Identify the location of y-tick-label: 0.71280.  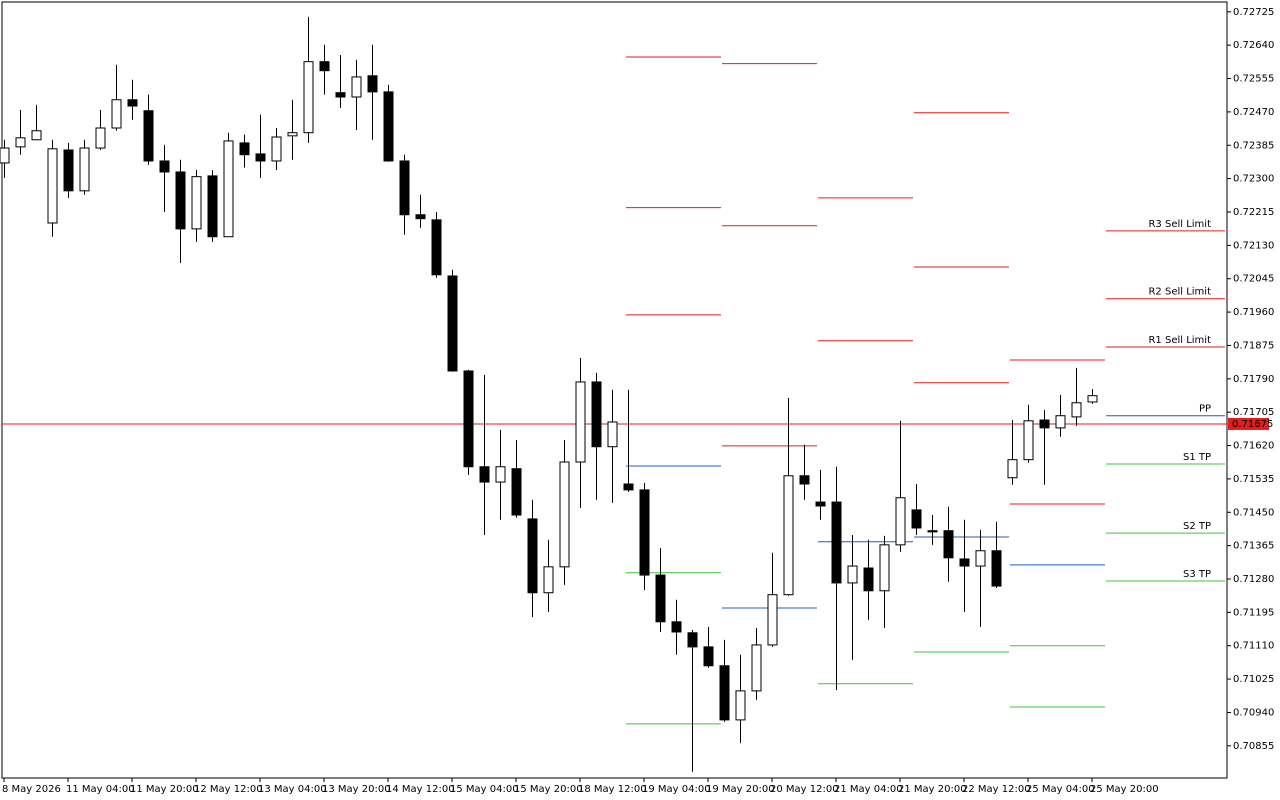
(1253, 579).